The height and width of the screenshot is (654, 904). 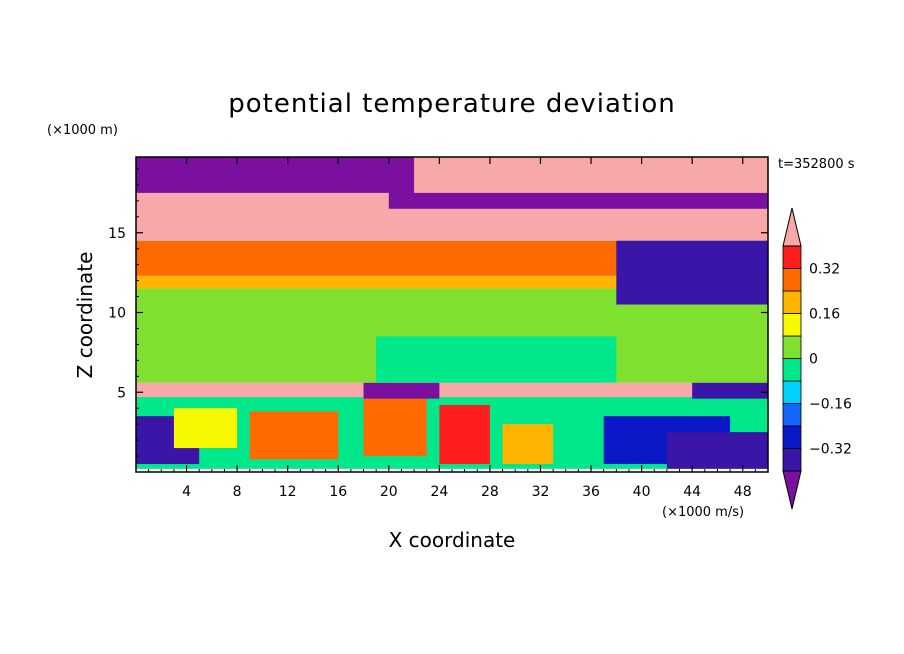 I want to click on x-tick-label: 36, so click(x=591, y=492).